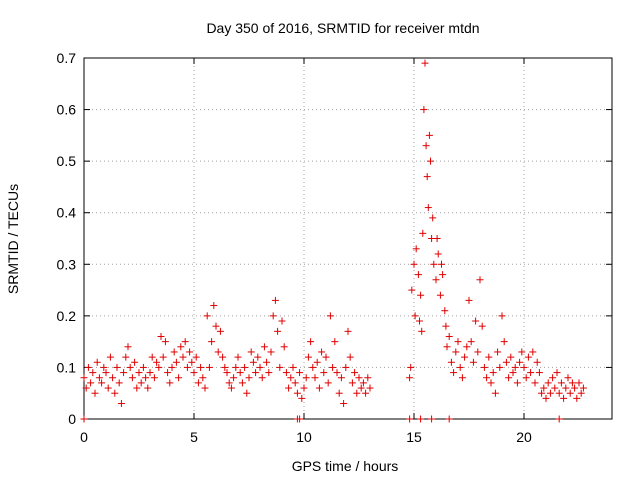 The height and width of the screenshot is (480, 640). Describe the element at coordinates (13, 239) in the screenshot. I see `y-axis-label: SRMTID / TECUs` at that location.